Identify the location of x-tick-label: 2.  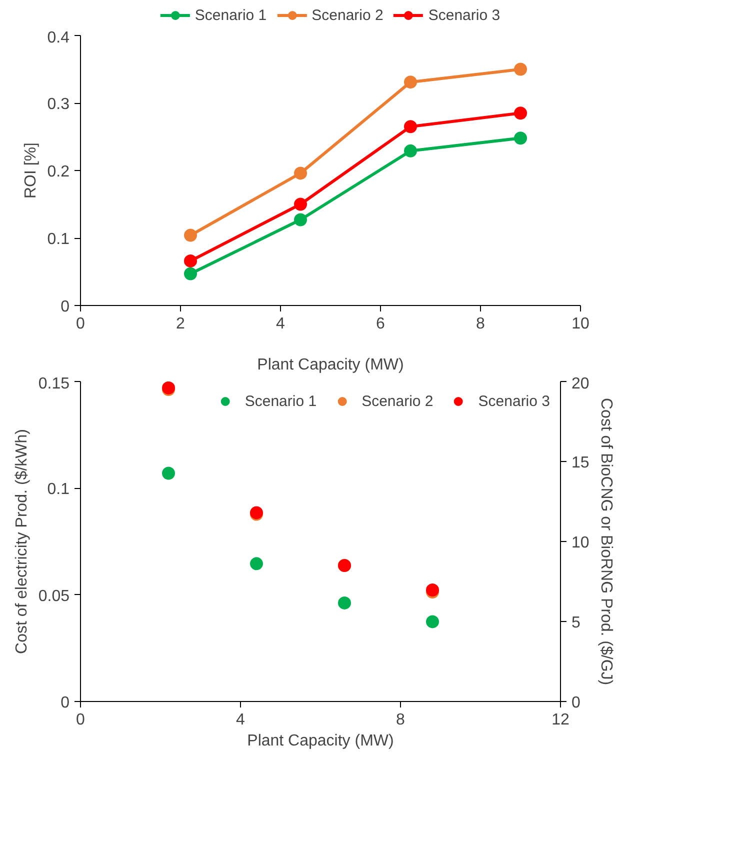
(181, 324).